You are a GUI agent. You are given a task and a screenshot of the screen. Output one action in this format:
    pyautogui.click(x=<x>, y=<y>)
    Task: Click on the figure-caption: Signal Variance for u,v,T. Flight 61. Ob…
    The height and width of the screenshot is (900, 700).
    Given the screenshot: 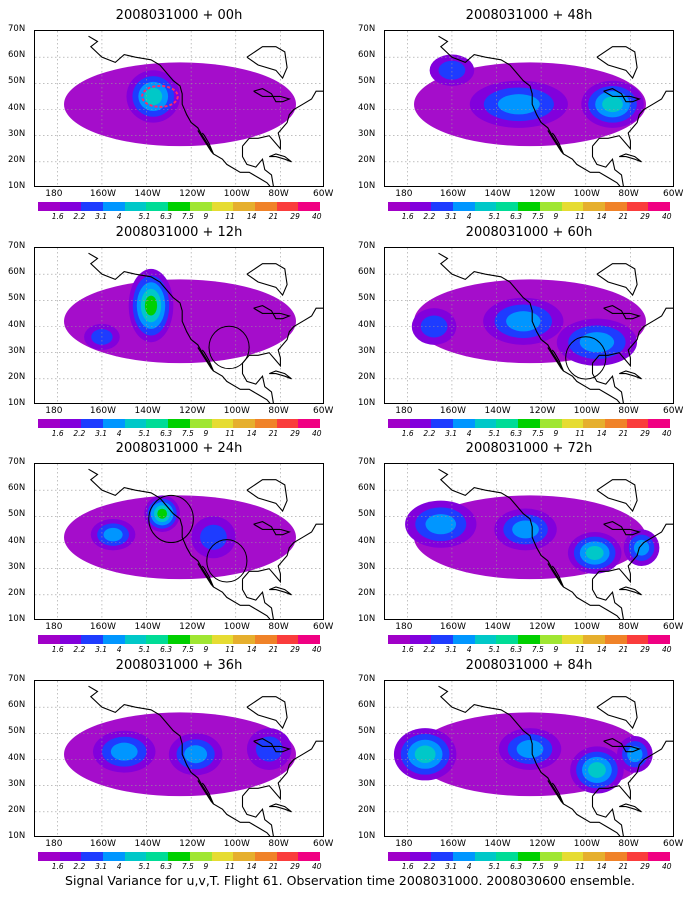 What is the action you would take?
    pyautogui.click(x=350, y=880)
    